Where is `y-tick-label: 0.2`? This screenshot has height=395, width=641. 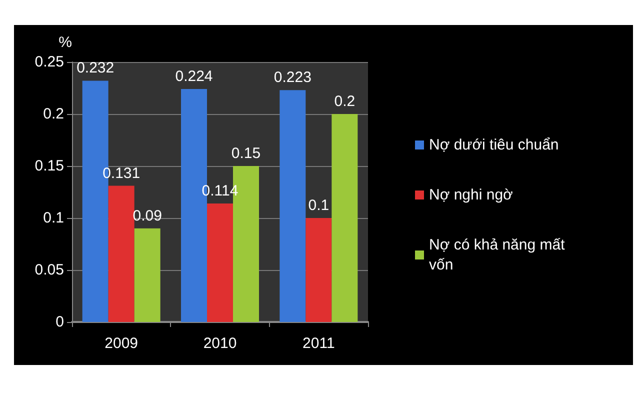 y-tick-label: 0.2 is located at coordinates (53, 114).